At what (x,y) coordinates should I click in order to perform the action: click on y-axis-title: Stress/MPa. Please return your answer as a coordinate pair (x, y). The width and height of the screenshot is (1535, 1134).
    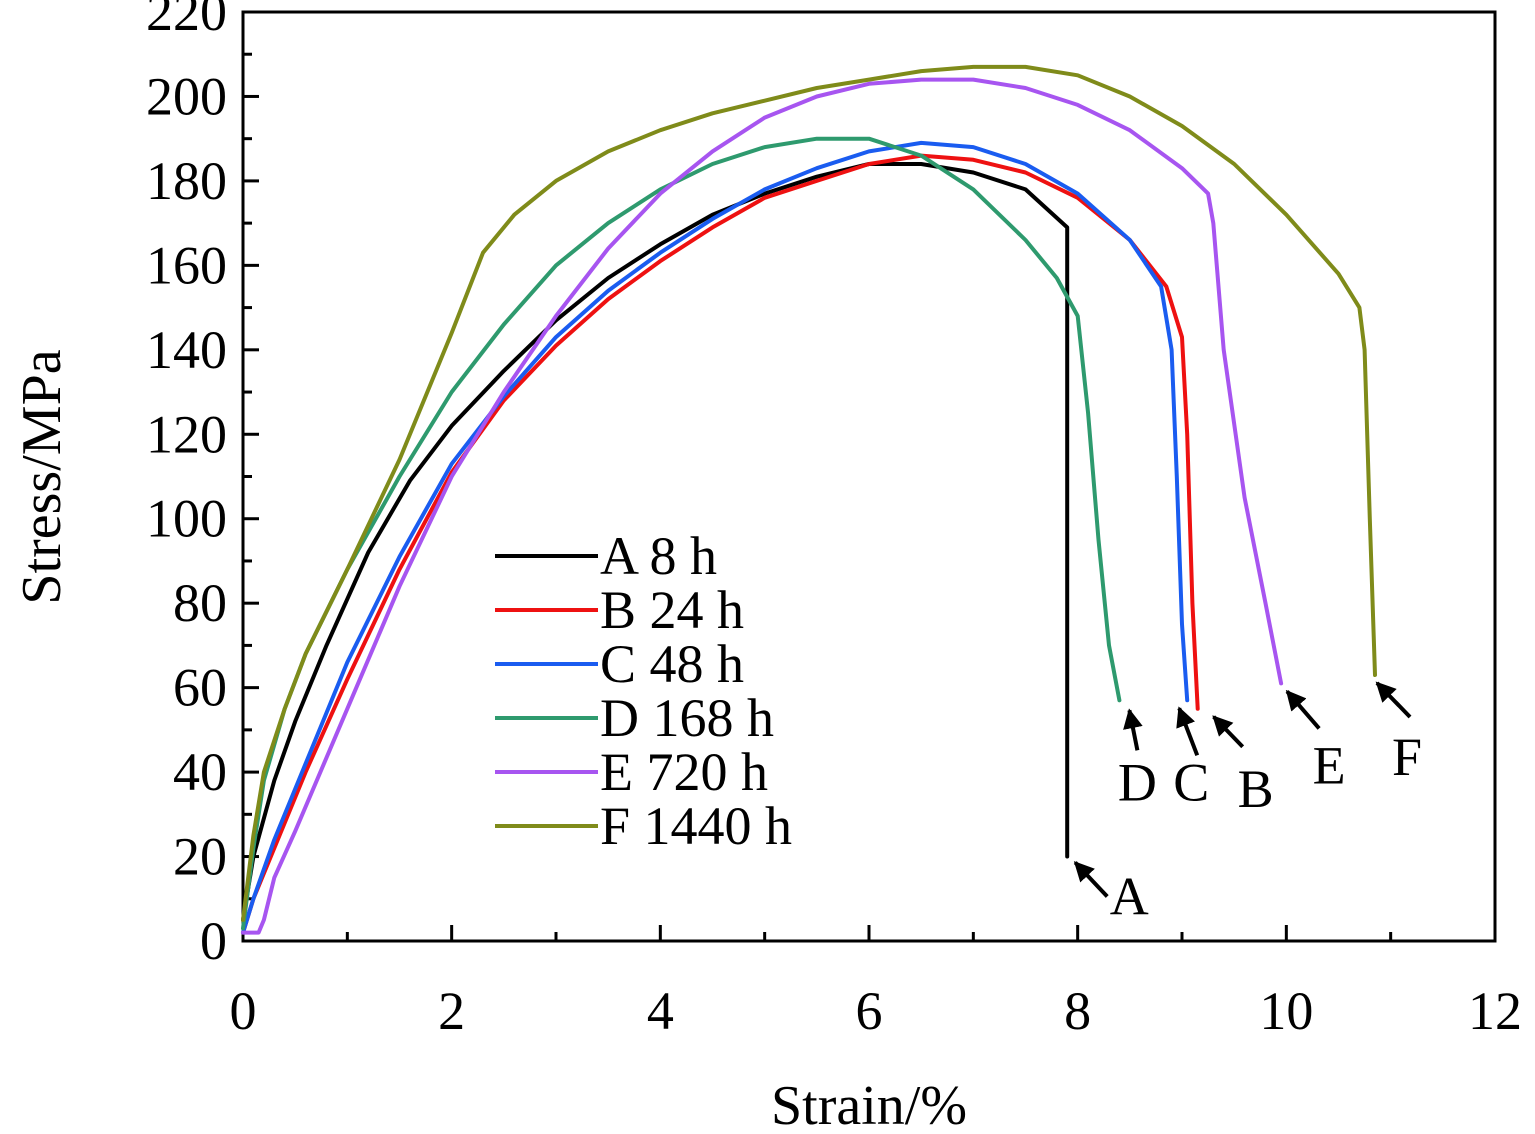
    Looking at the image, I should click on (42, 476).